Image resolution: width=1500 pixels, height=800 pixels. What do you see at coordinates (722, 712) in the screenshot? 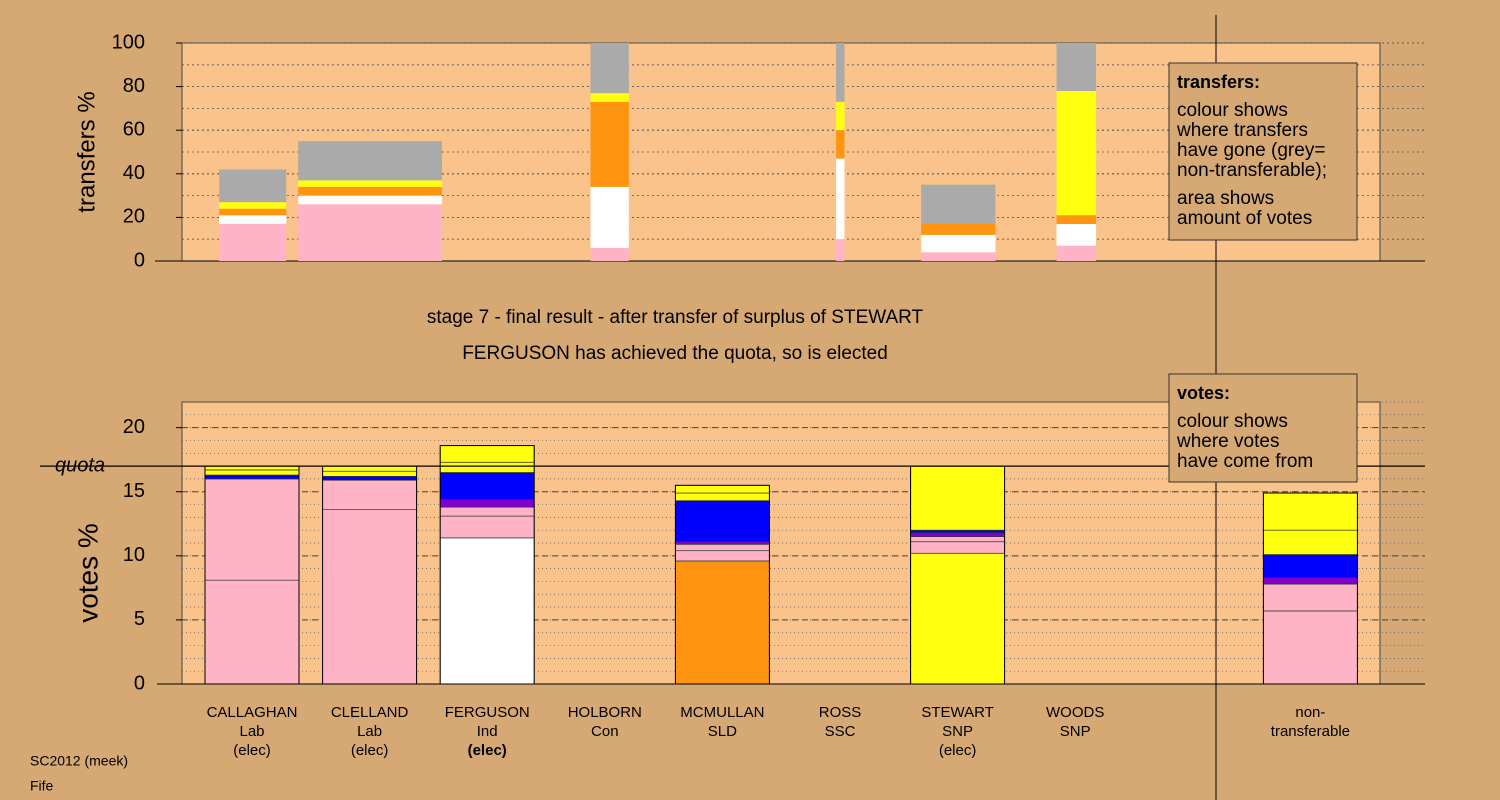
I see `category-label: MCMULLAN` at bounding box center [722, 712].